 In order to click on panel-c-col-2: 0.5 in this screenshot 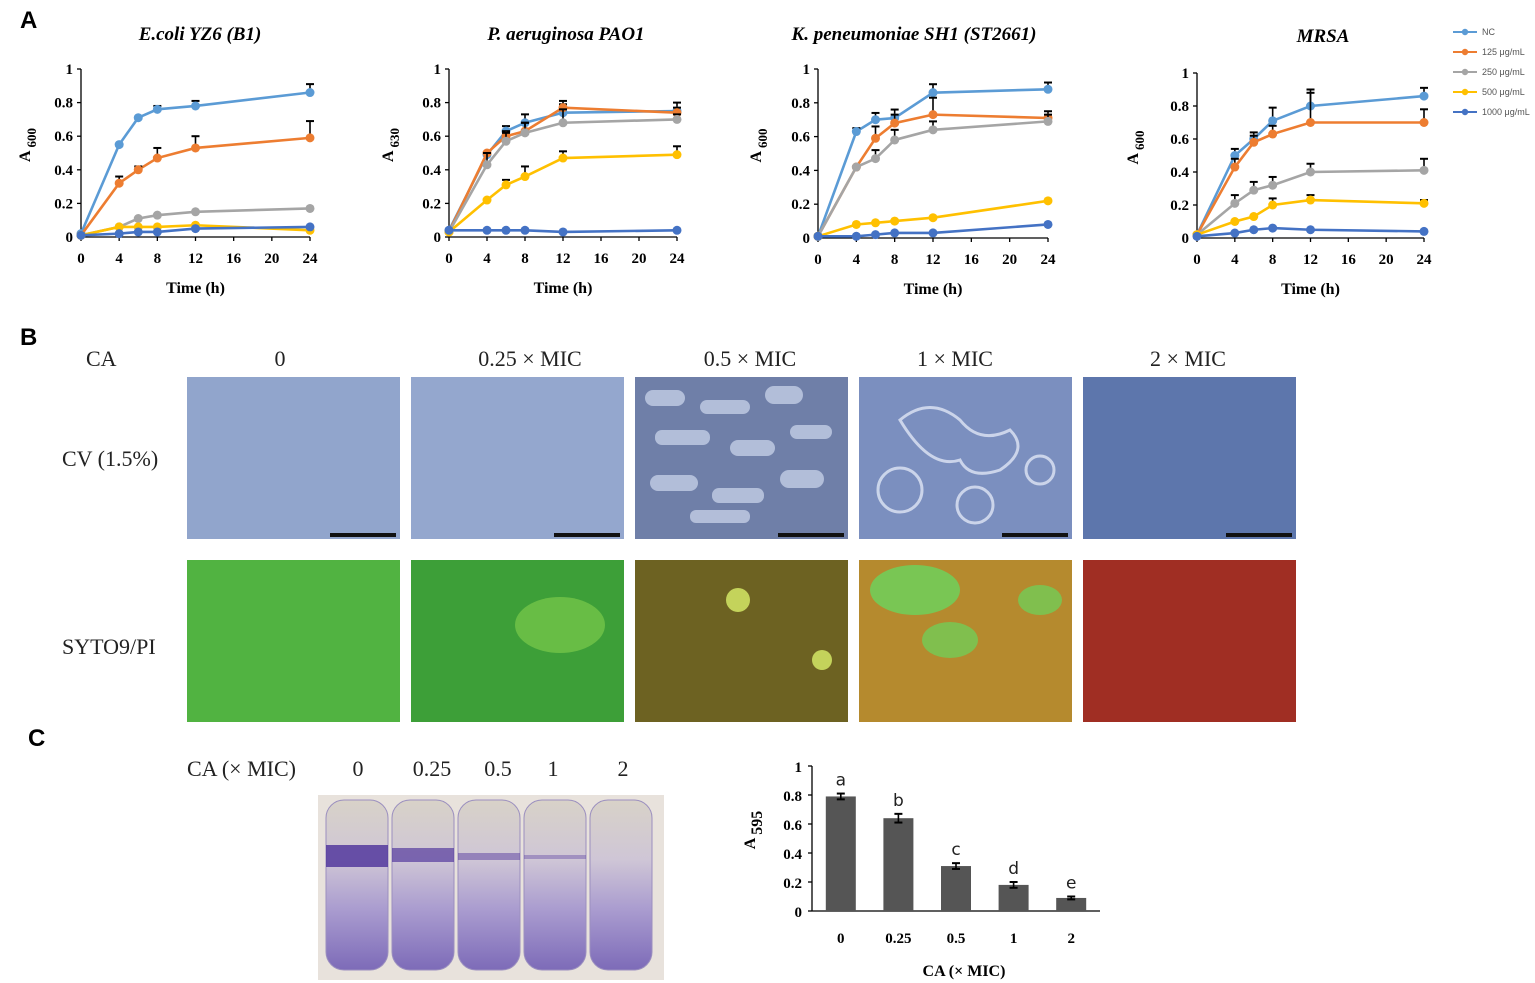, I will do `click(498, 768)`.